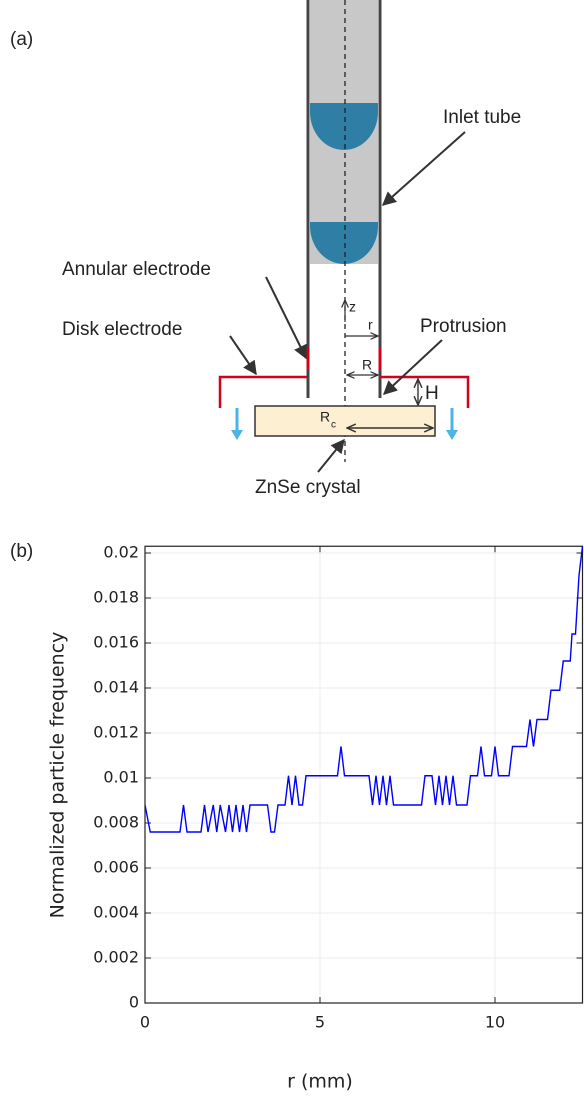 The width and height of the screenshot is (584, 1114). Describe the element at coordinates (320, 1022) in the screenshot. I see `x-tick-label: 5` at that location.